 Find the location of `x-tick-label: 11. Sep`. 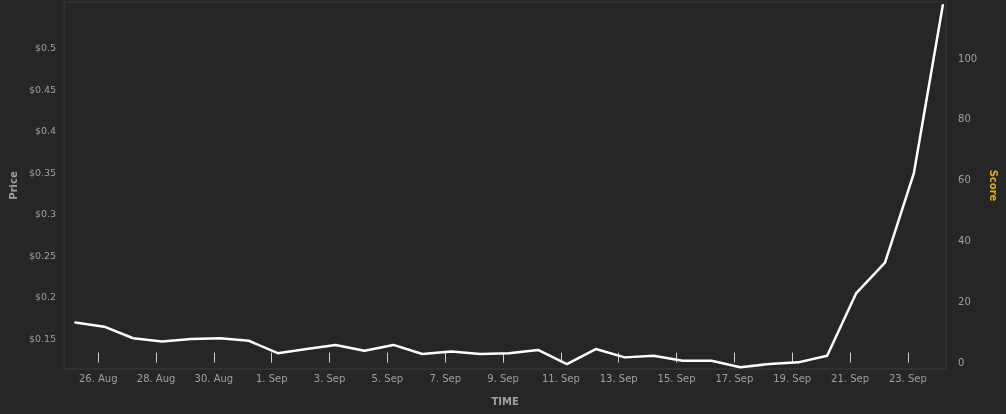

x-tick-label: 11. Sep is located at coordinates (560, 378).